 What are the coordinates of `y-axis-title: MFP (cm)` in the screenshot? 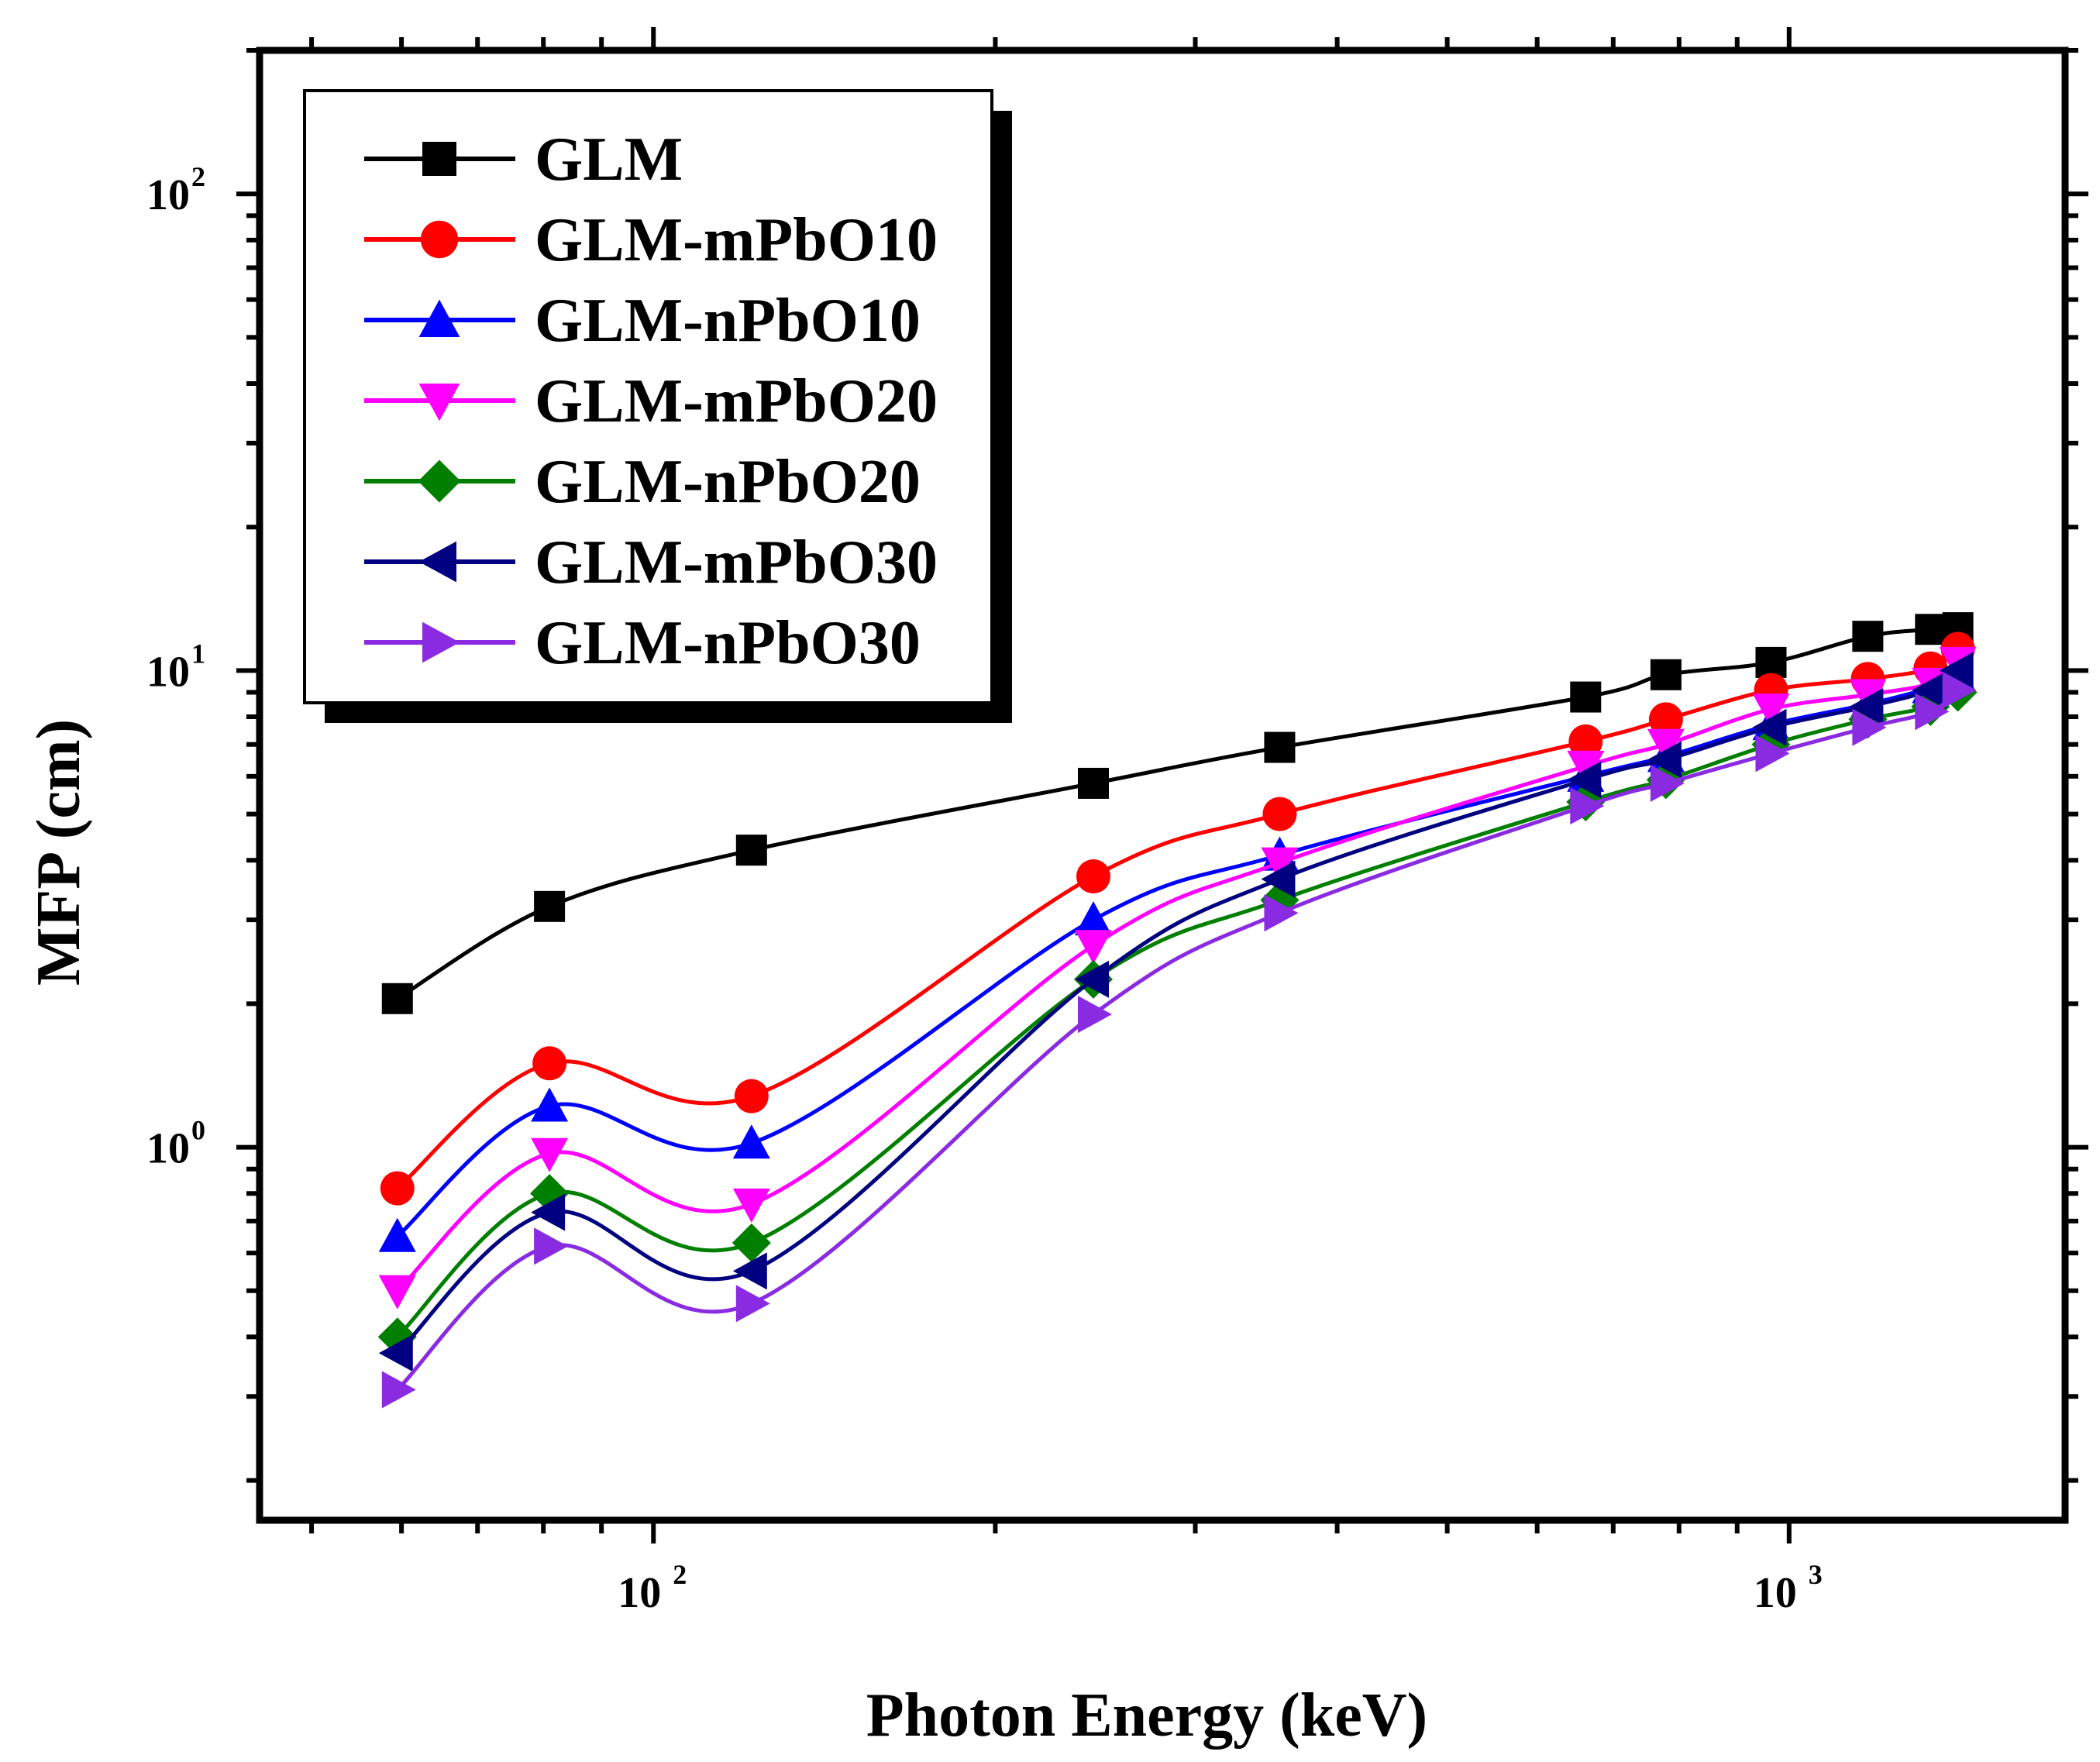 It's located at (59, 852).